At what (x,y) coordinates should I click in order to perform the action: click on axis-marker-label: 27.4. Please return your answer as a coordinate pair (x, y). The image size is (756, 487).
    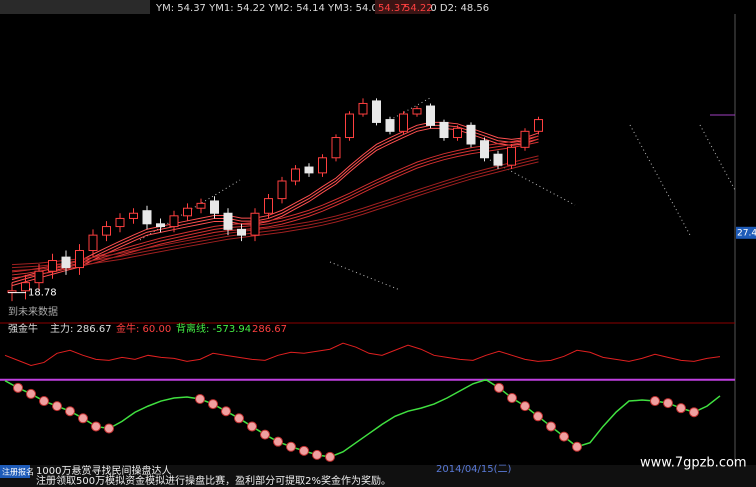
    Looking at the image, I should click on (746, 233).